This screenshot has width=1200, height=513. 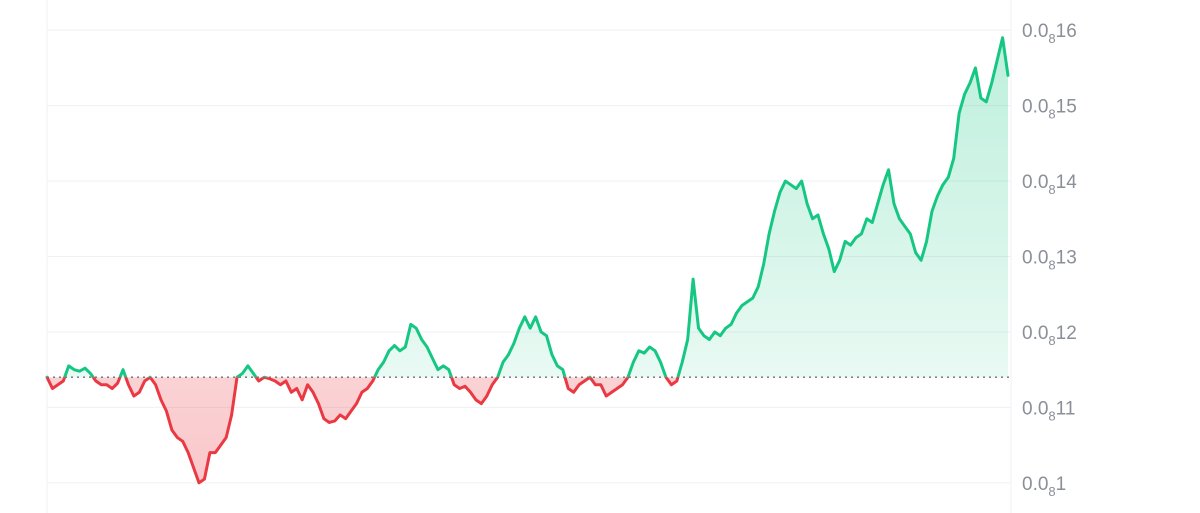 What do you see at coordinates (1048, 410) in the screenshot?
I see `y-tick-label: 0.0811` at bounding box center [1048, 410].